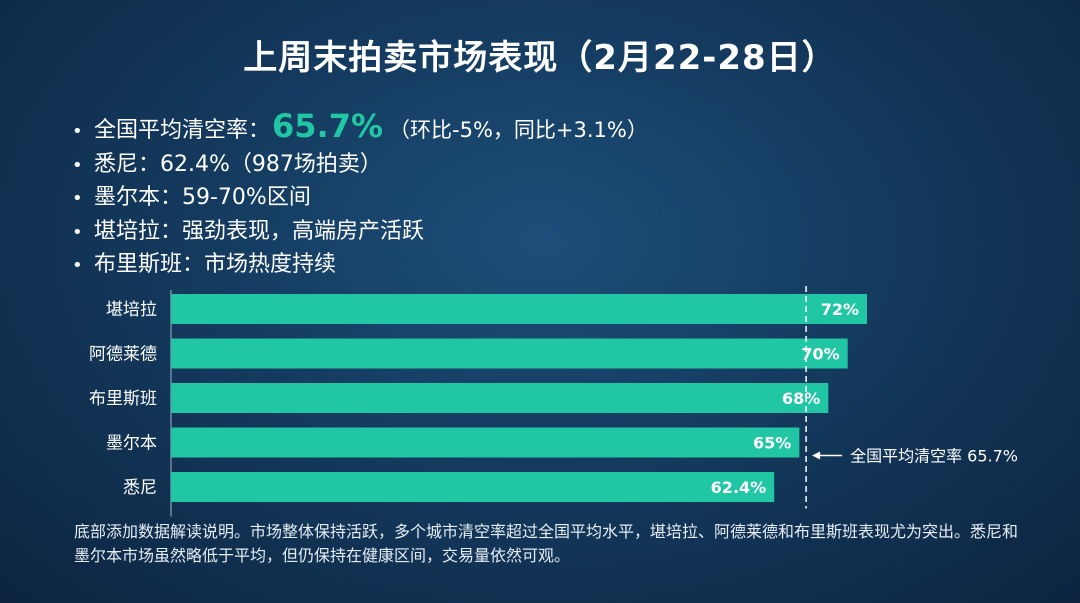 The width and height of the screenshot is (1080, 603). What do you see at coordinates (840, 309) in the screenshot?
I see `value-label: 72%` at bounding box center [840, 309].